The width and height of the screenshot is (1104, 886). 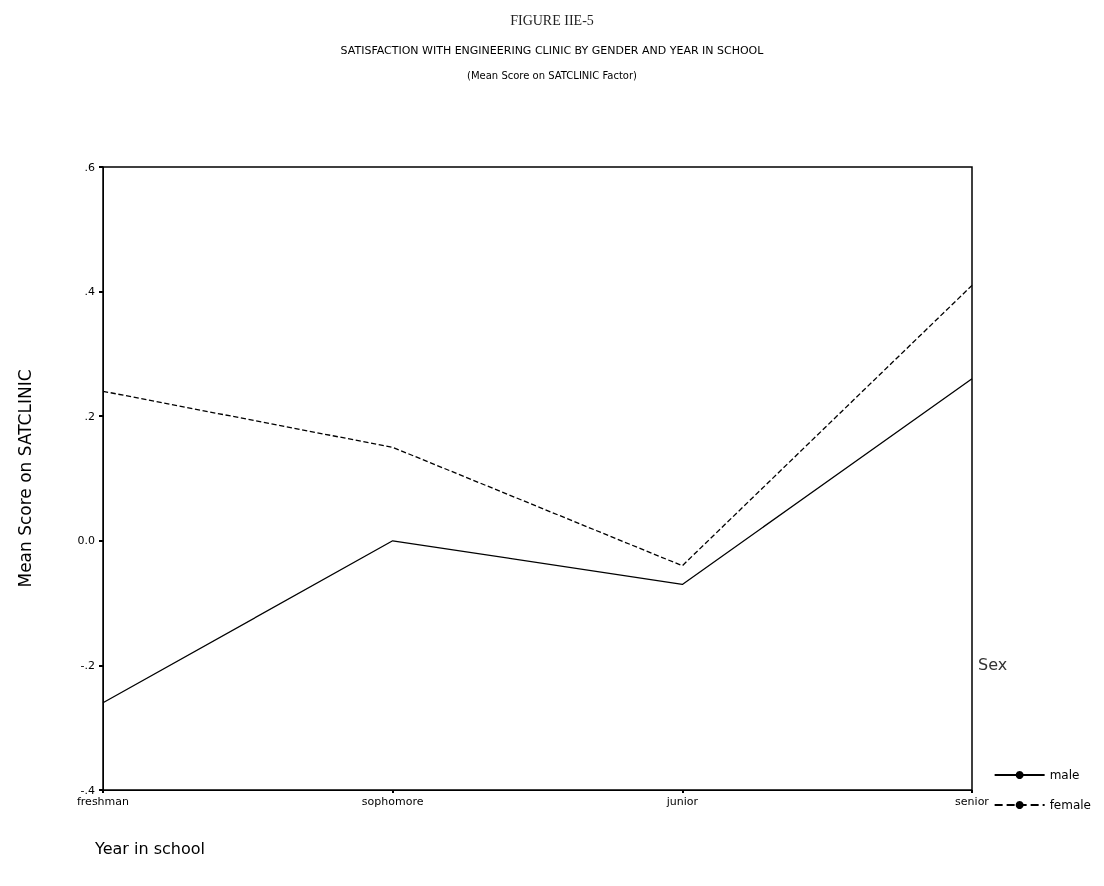 What do you see at coordinates (972, 801) in the screenshot?
I see `x-tick-label: senior` at bounding box center [972, 801].